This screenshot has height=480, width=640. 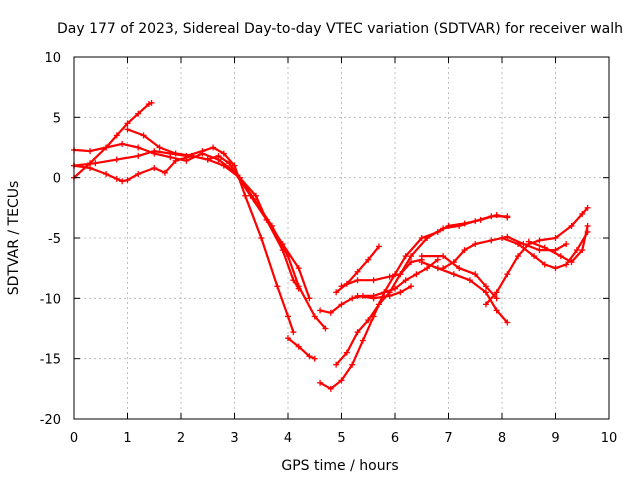 I want to click on x-tick-label: 8, so click(x=502, y=438).